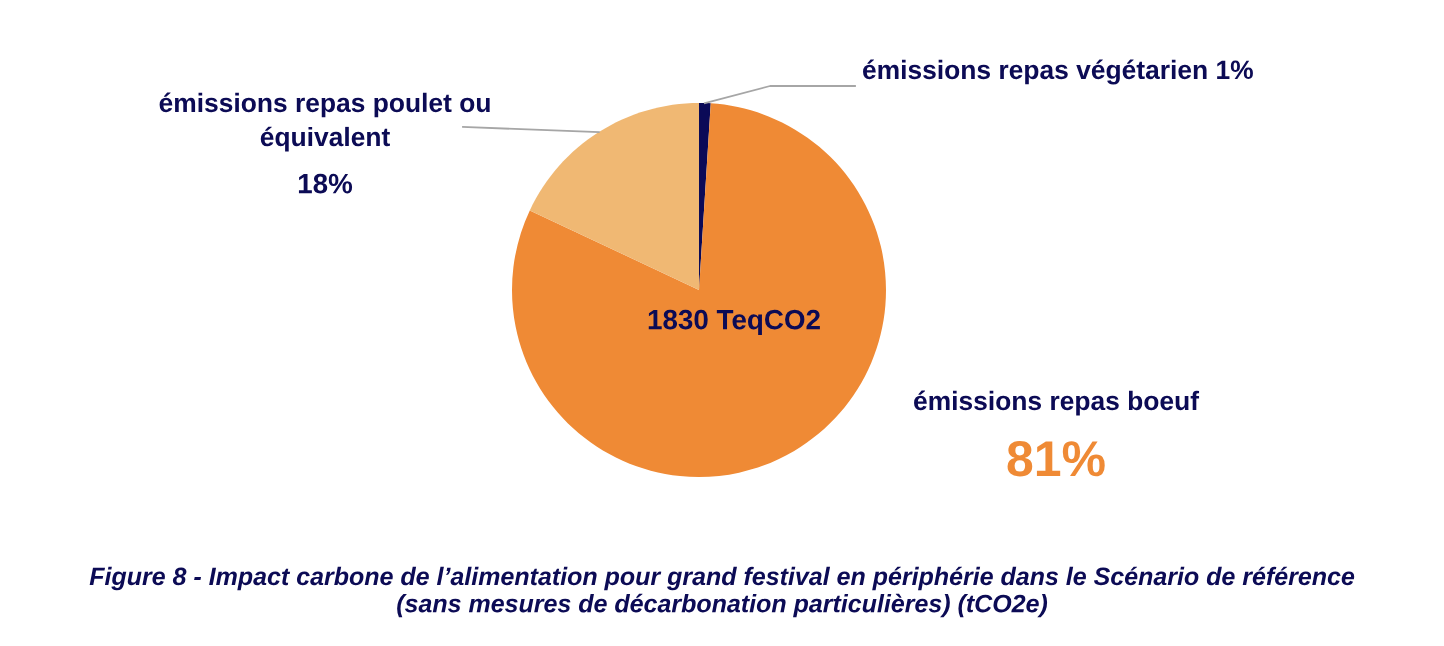 The width and height of the screenshot is (1444, 646). I want to click on text: 1830 TeqCO2, so click(734, 322).